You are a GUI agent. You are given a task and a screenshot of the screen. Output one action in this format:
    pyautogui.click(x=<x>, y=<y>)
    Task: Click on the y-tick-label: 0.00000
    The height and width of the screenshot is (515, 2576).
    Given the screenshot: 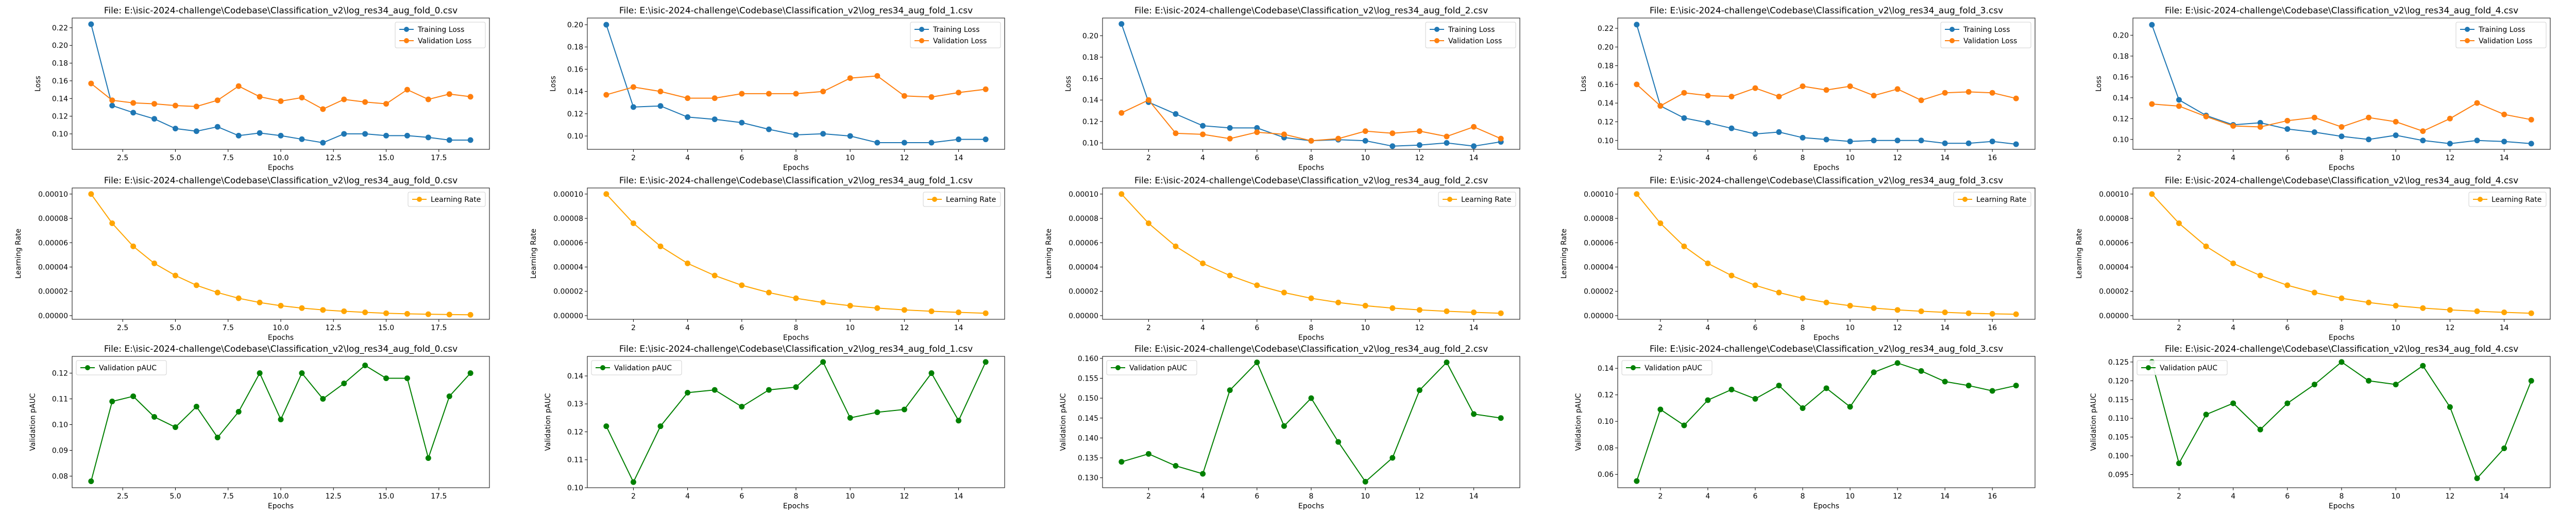 What is the action you would take?
    pyautogui.click(x=53, y=316)
    